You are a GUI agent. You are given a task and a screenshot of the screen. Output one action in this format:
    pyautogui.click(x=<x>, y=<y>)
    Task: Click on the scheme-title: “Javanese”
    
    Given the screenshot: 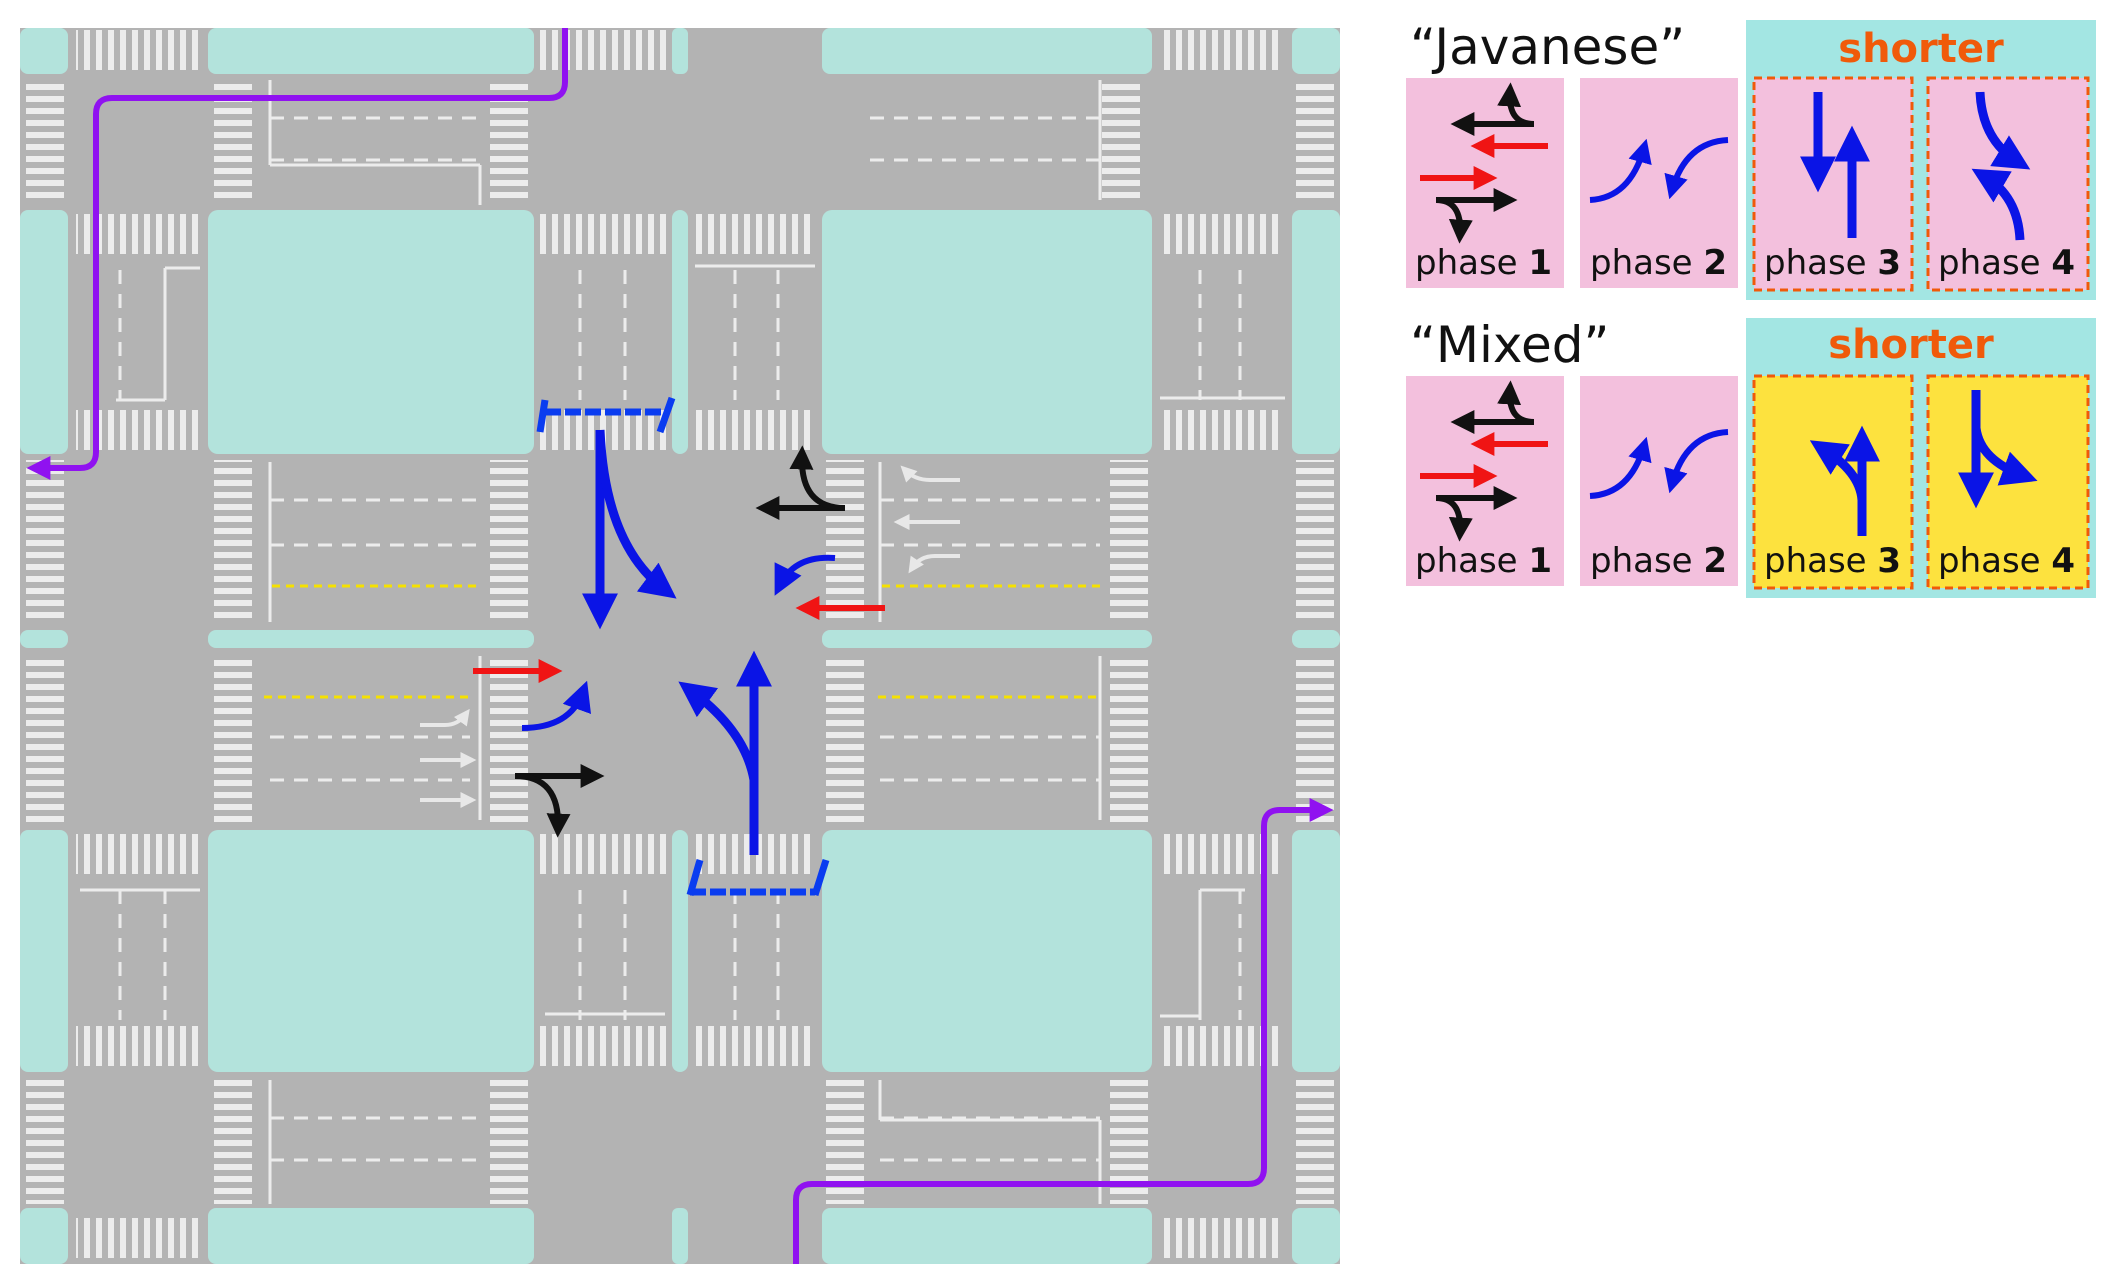 What is the action you would take?
    pyautogui.click(x=1547, y=47)
    